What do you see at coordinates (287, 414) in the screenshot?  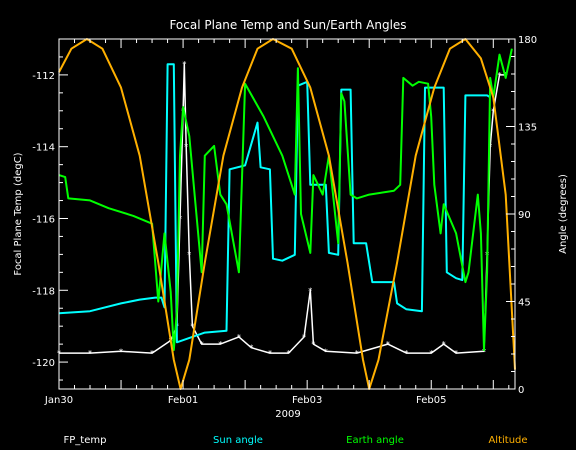 I see `x-axis-label: 2009` at bounding box center [287, 414].